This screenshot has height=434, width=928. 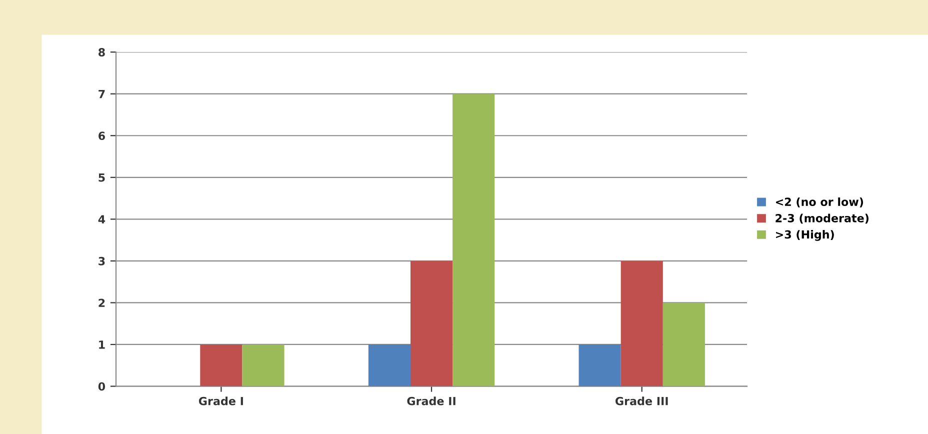 I want to click on legend-label: >3 (High), so click(x=805, y=235).